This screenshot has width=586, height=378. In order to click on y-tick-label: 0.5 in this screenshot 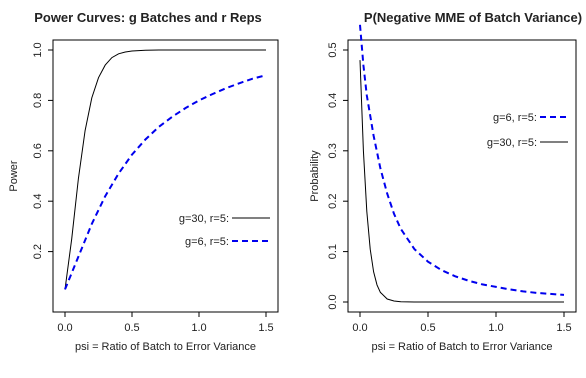, I will do `click(333, 49)`.